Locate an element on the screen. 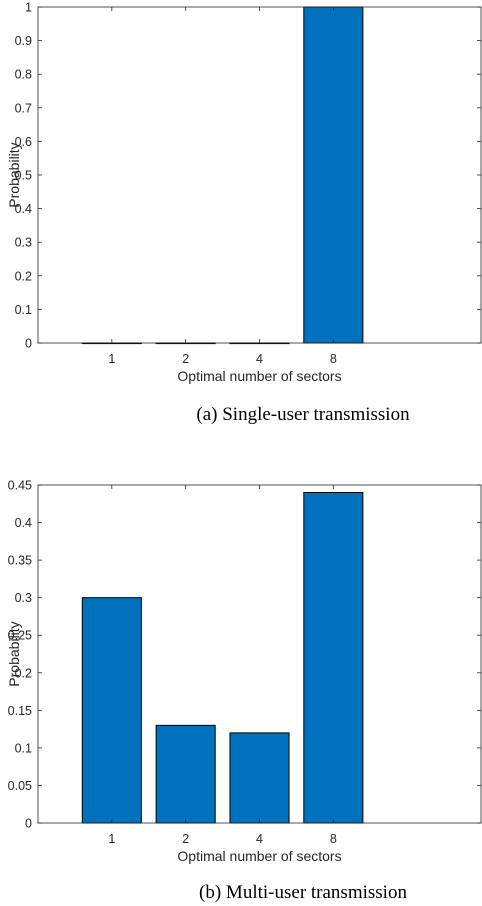  y-tick-label-a: 0.9 is located at coordinates (23, 41).